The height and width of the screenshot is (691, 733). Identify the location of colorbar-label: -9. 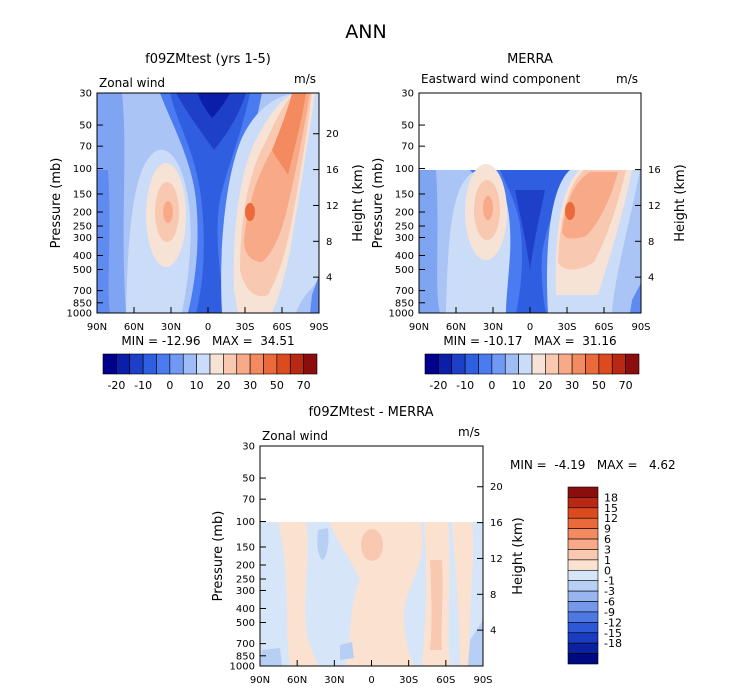
(609, 612).